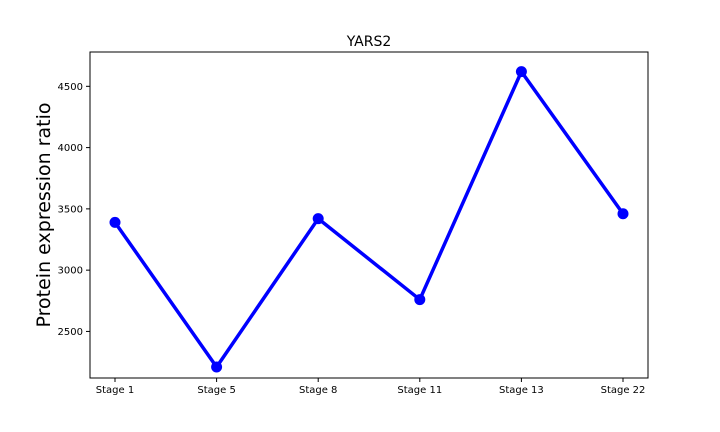 Image resolution: width=720 pixels, height=432 pixels. I want to click on chart-title: YARS2, so click(369, 42).